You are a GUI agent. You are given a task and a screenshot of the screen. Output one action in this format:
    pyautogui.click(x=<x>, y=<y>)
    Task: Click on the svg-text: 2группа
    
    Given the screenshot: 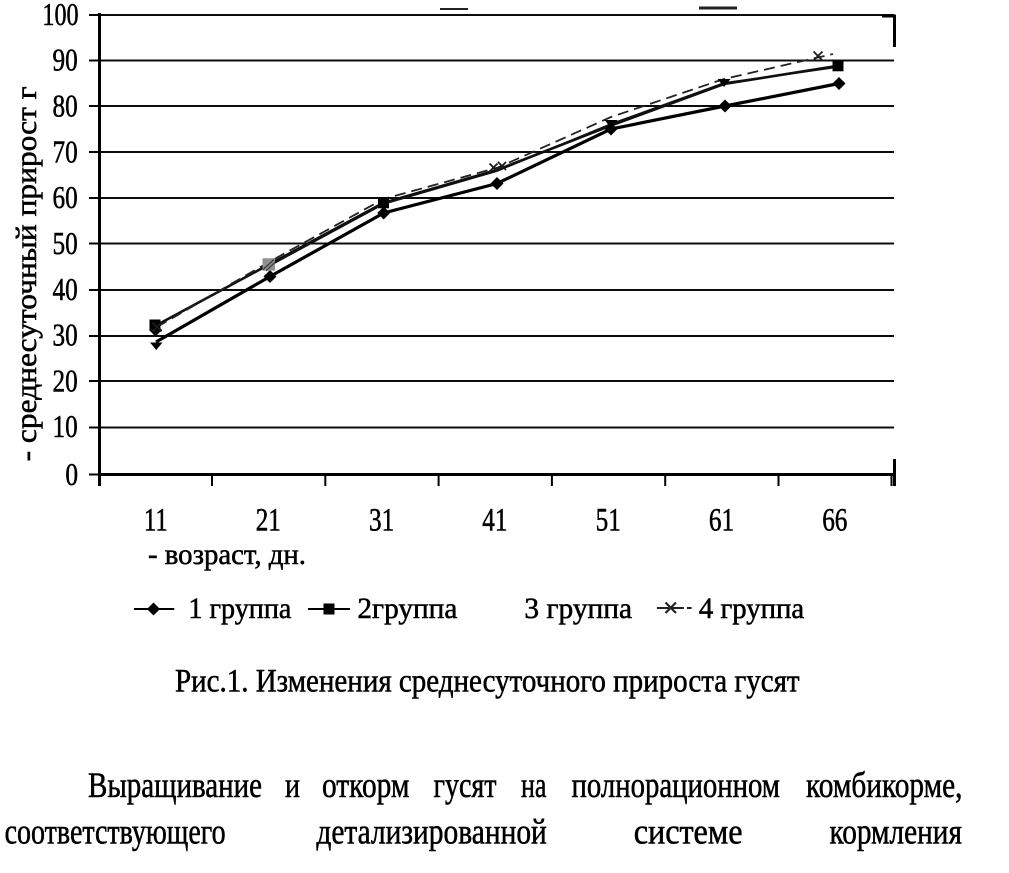 What is the action you would take?
    pyautogui.click(x=407, y=609)
    